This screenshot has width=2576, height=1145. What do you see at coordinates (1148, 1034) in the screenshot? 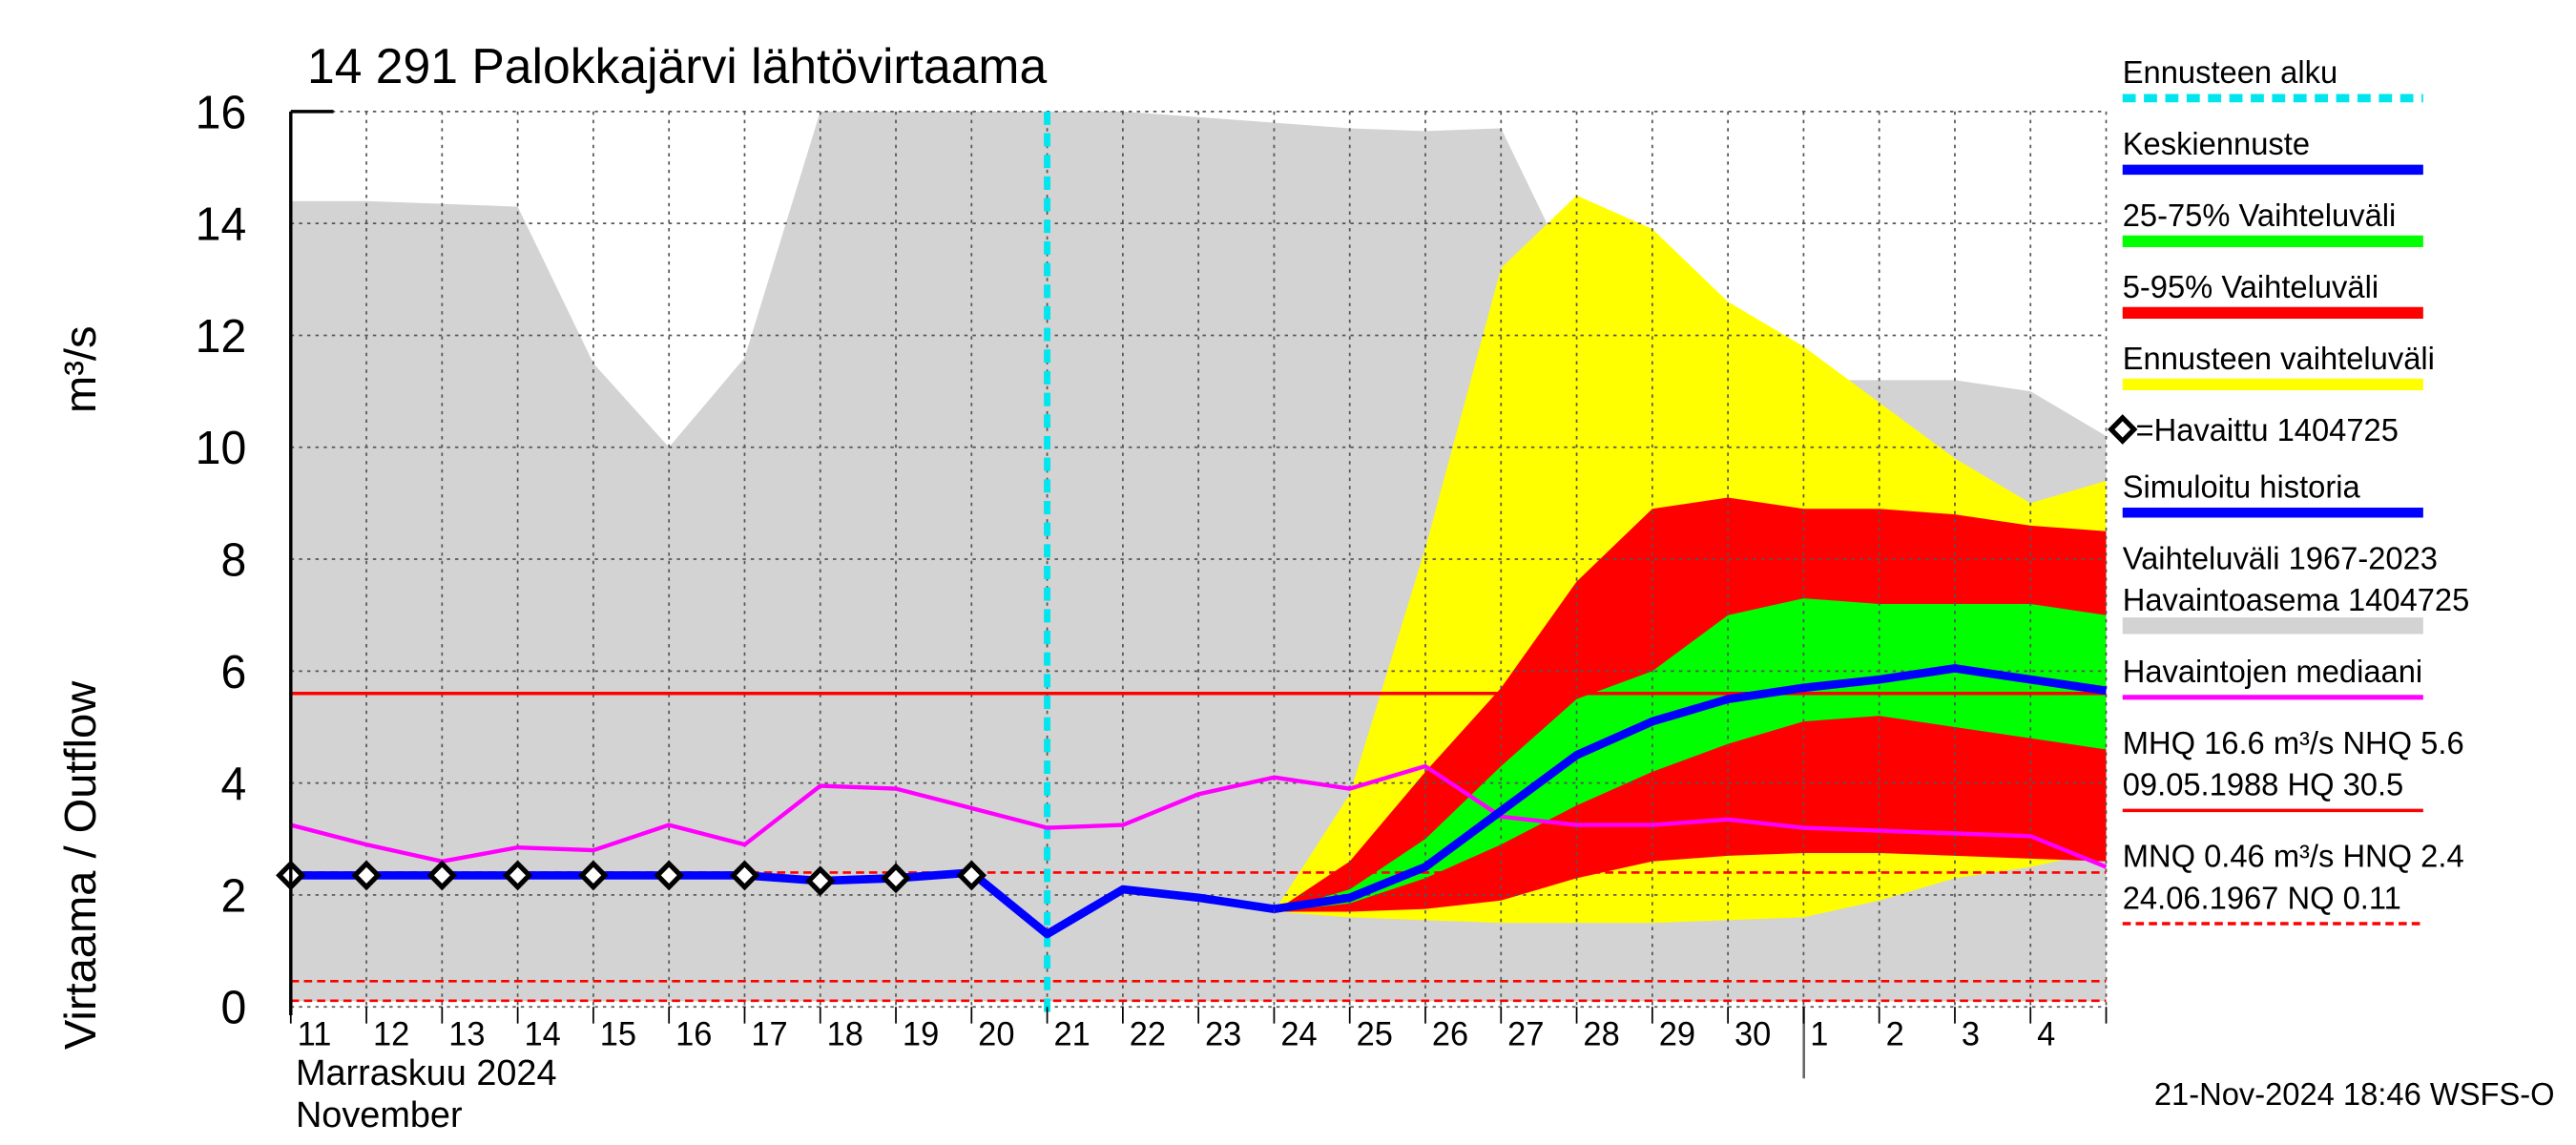
I see `x-tick-label: 22` at bounding box center [1148, 1034].